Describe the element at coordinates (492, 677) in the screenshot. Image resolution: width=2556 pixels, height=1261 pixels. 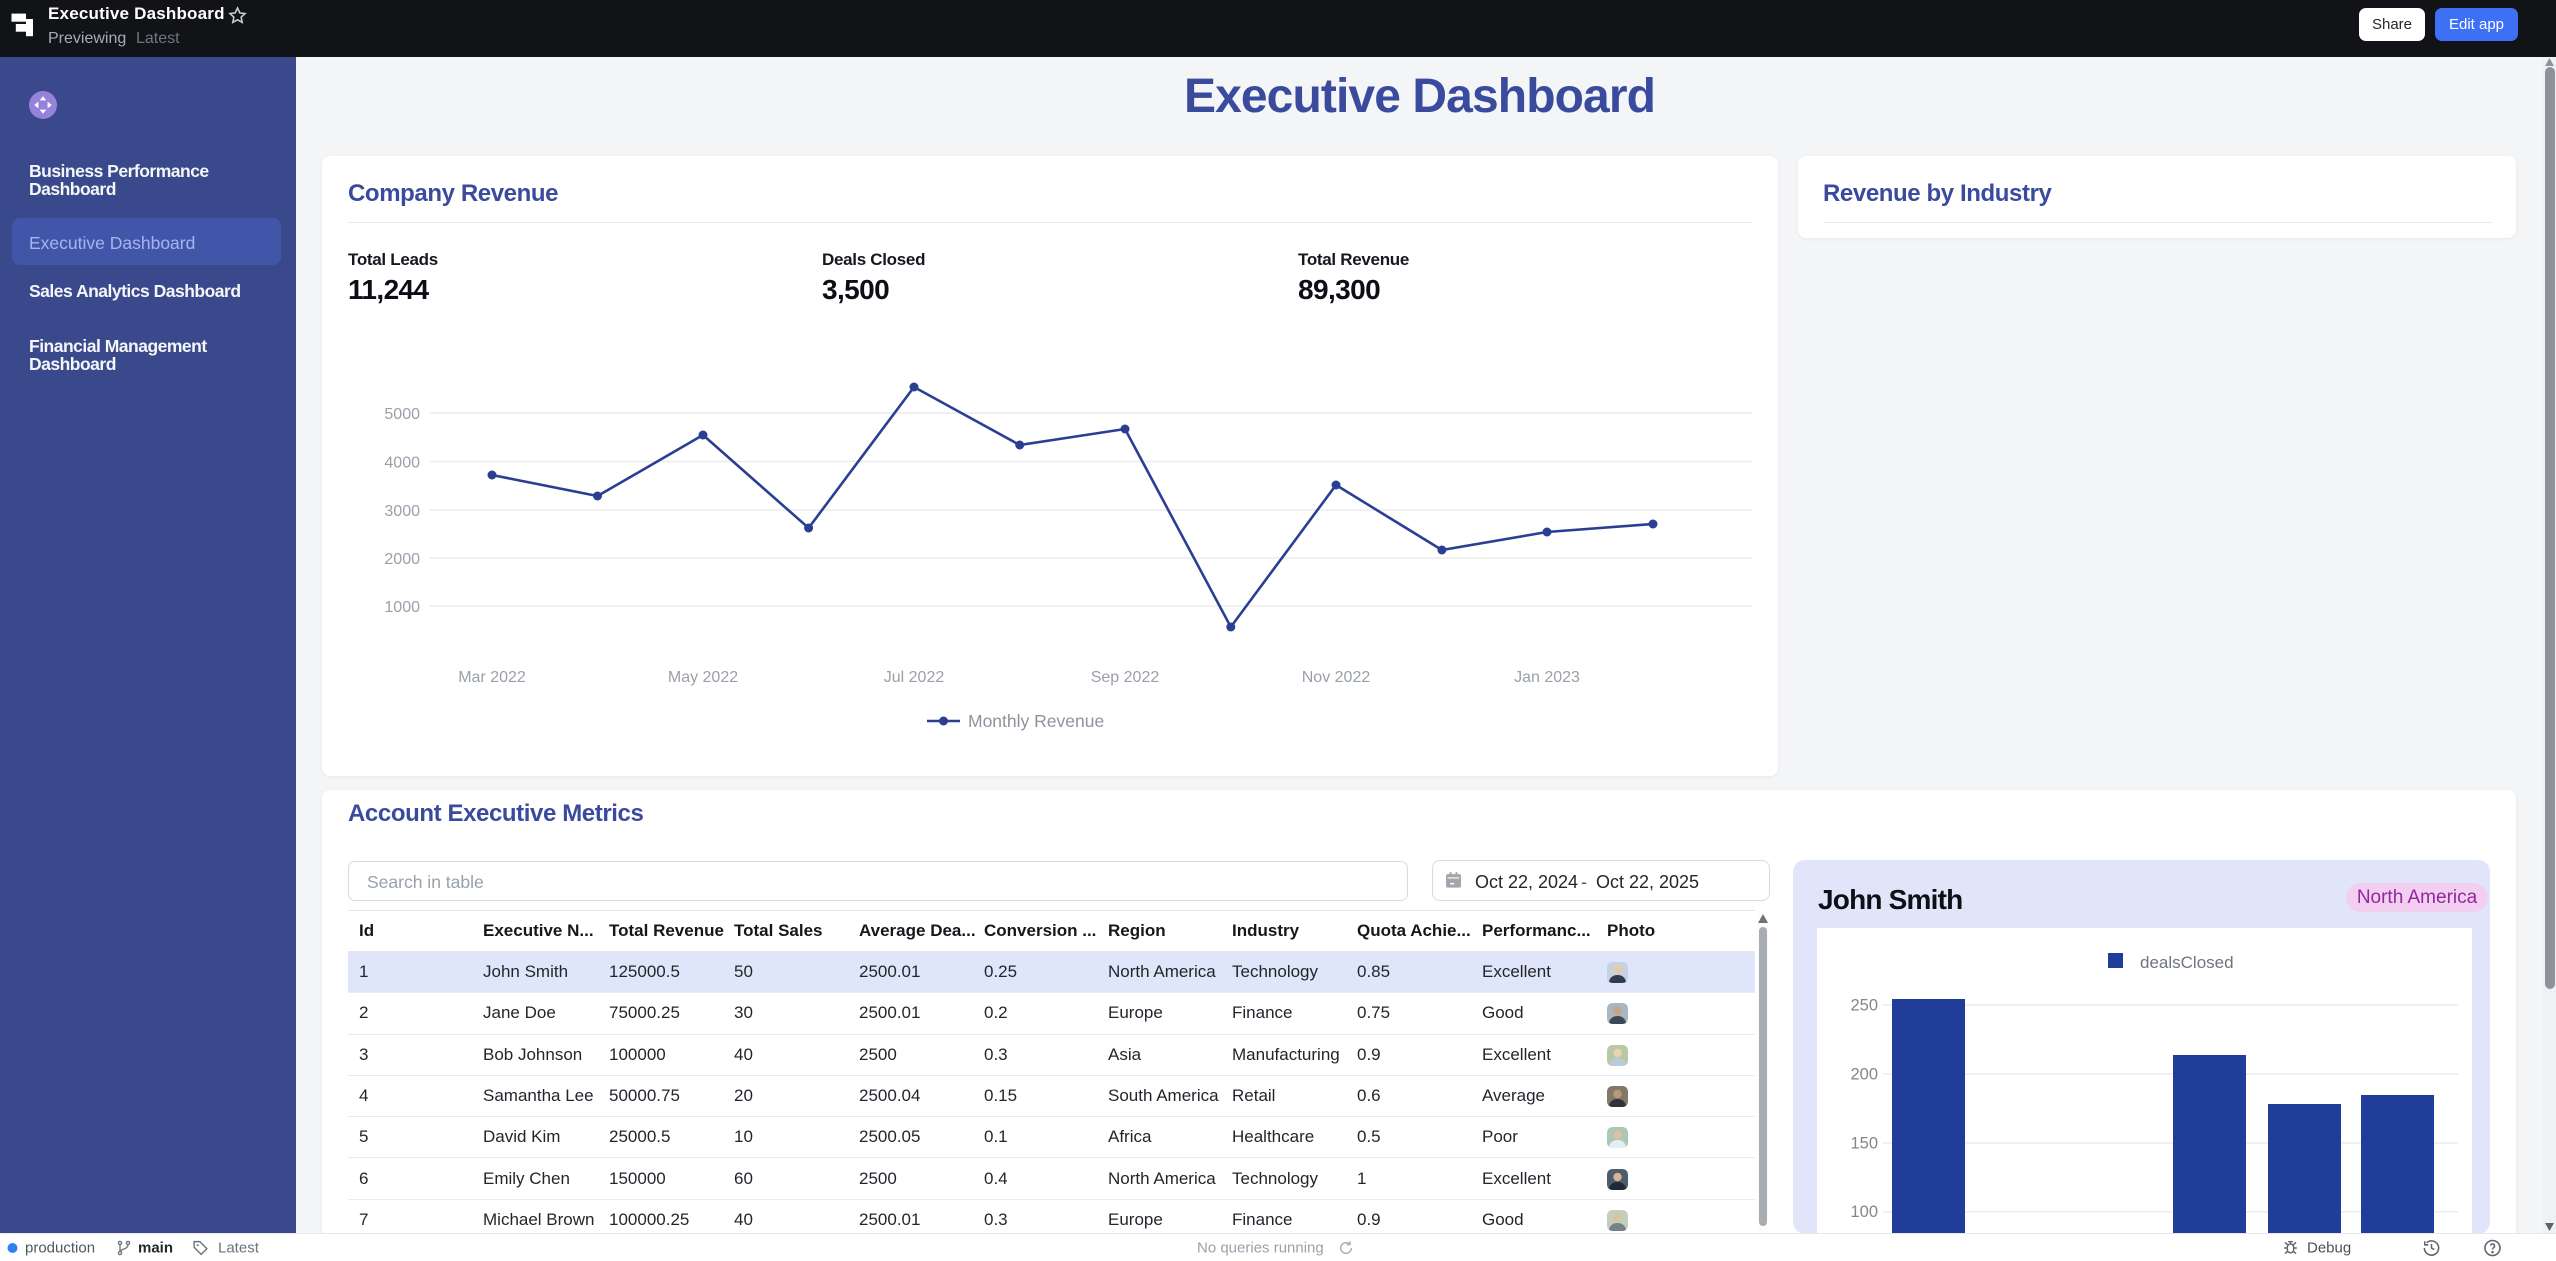
I see `svg-text: Mar 2022` at that location.